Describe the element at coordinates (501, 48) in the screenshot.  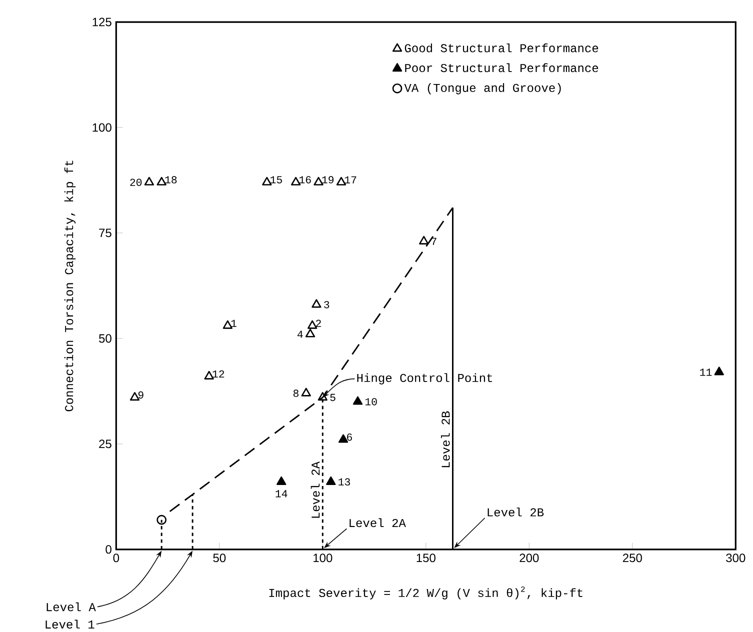
I see `legend-label: Good Structural Performance` at that location.